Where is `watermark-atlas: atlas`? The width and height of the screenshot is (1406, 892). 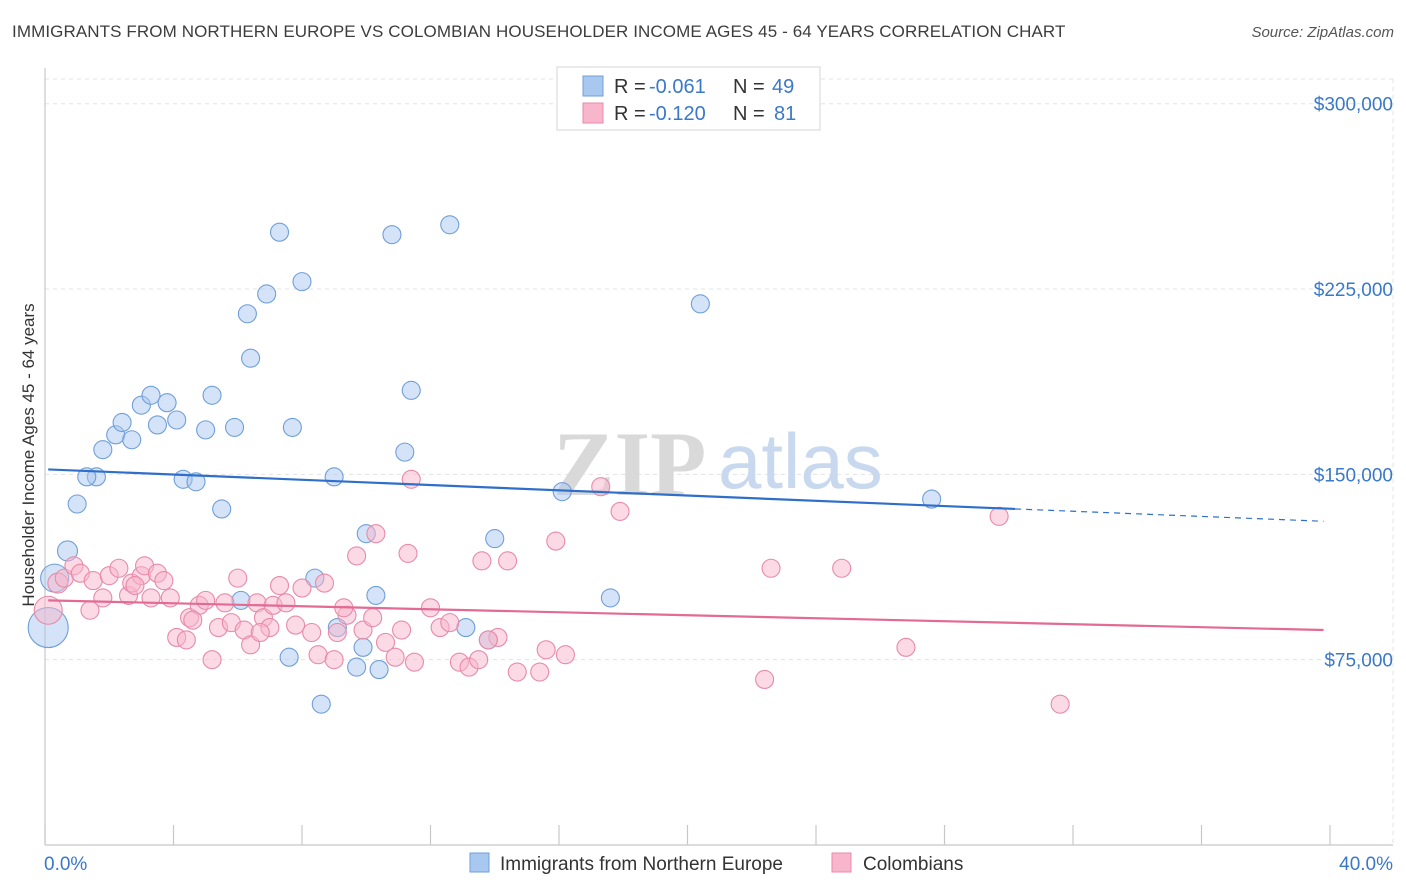
watermark-atlas: atlas is located at coordinates (800, 461).